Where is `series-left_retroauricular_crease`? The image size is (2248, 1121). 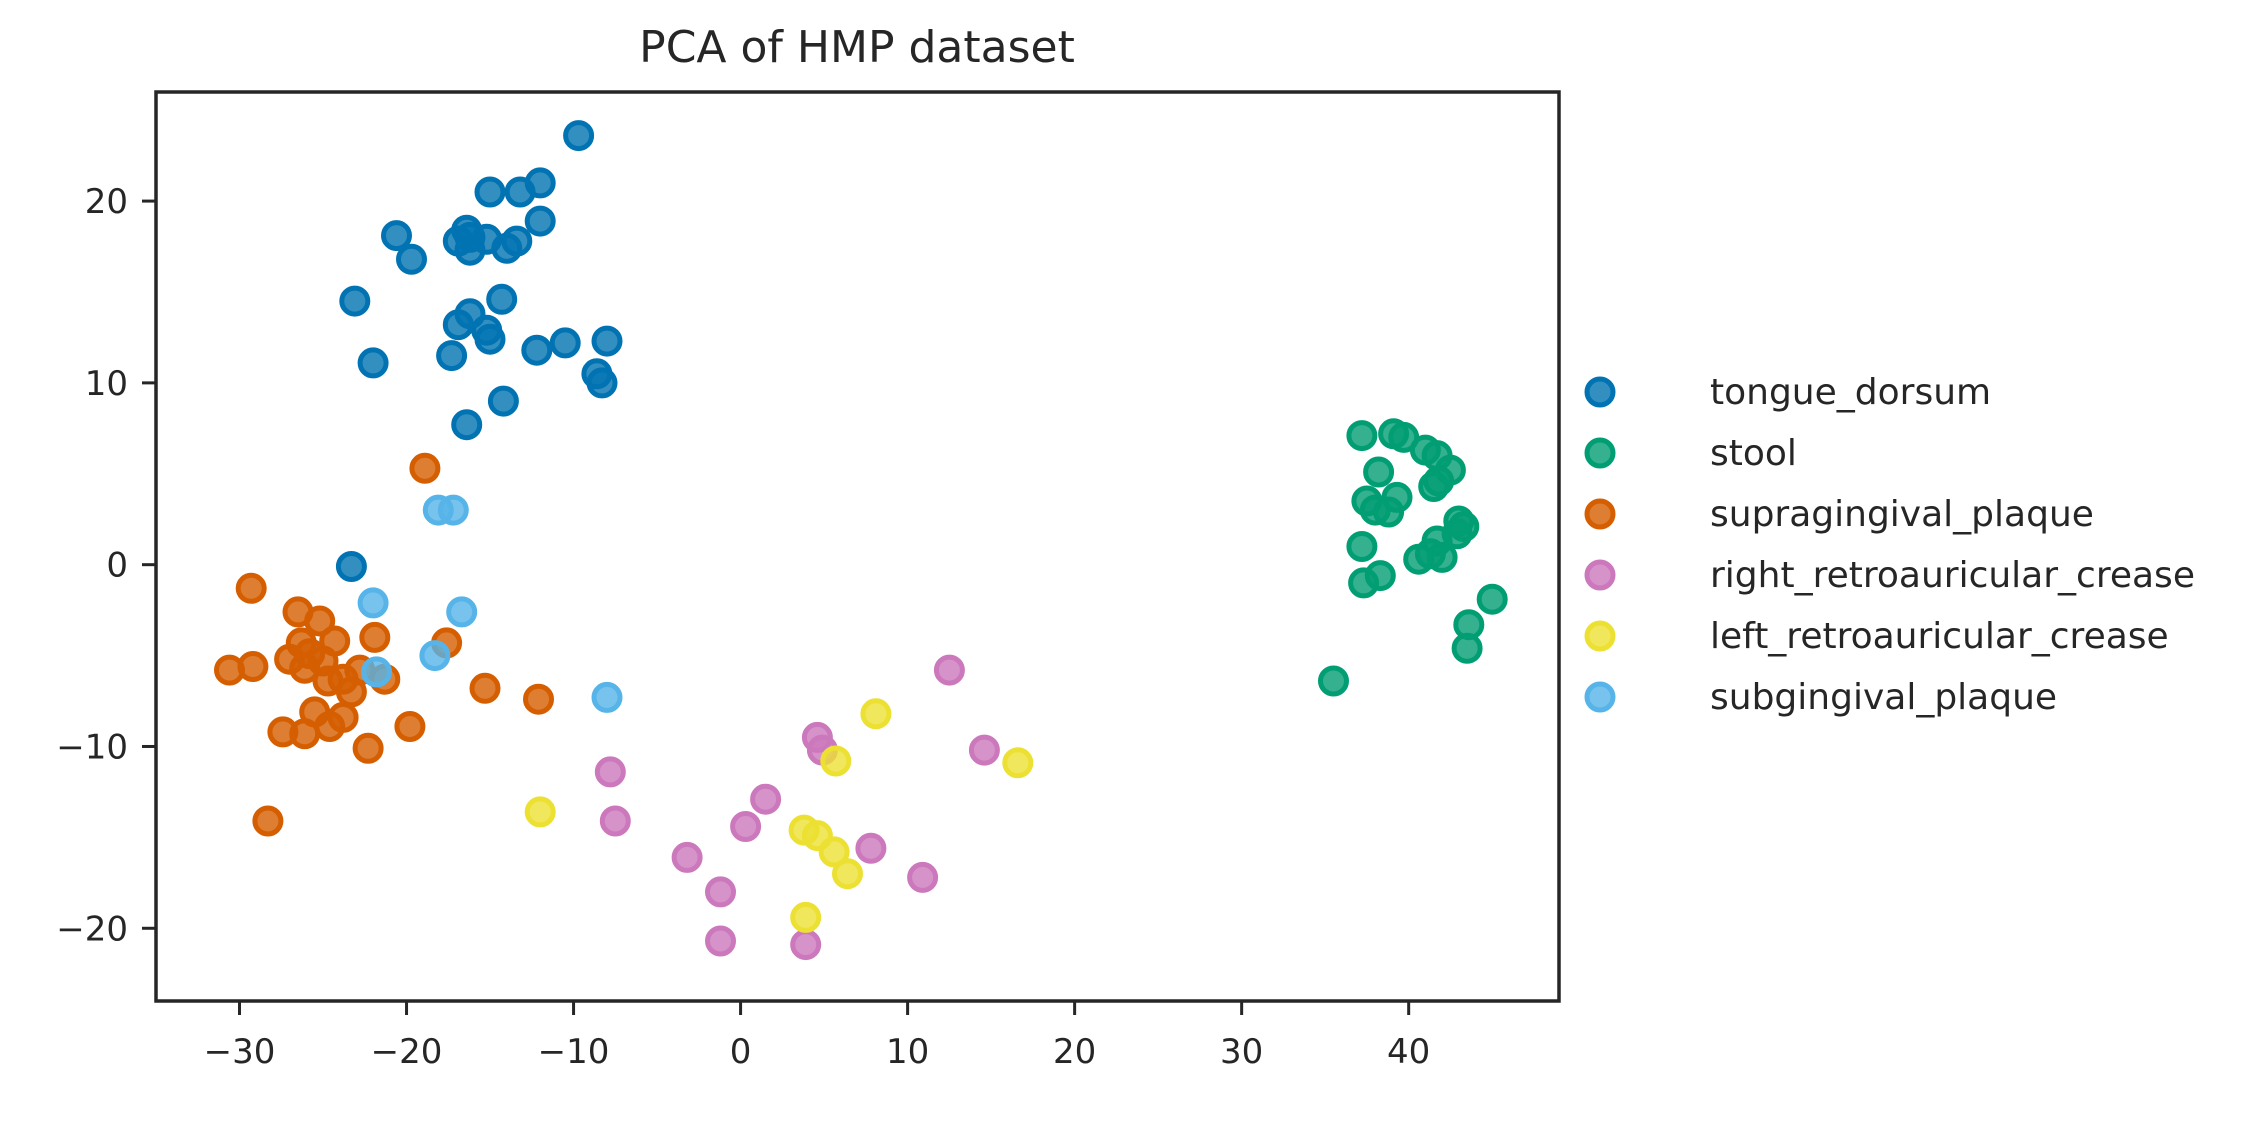 series-left_retroauricular_crease is located at coordinates (779, 815).